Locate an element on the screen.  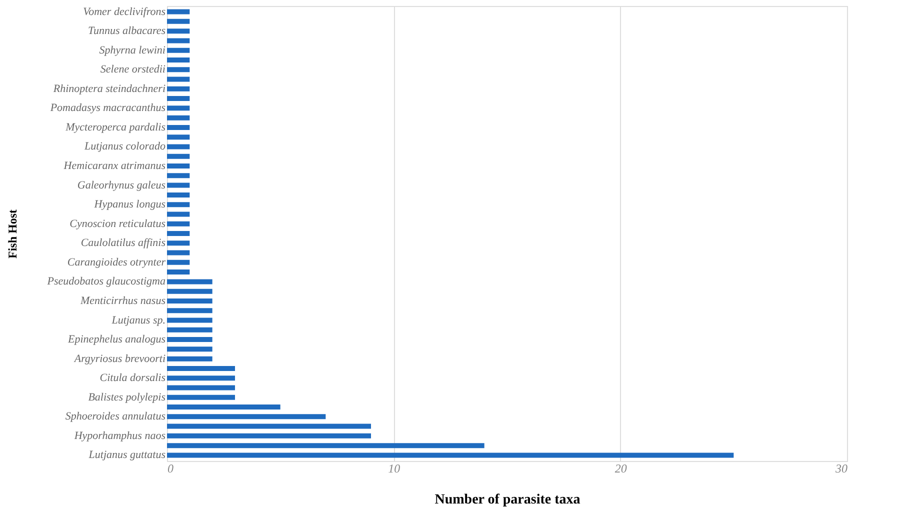
y-tick-label: Vomer declivifrons is located at coordinates (124, 12).